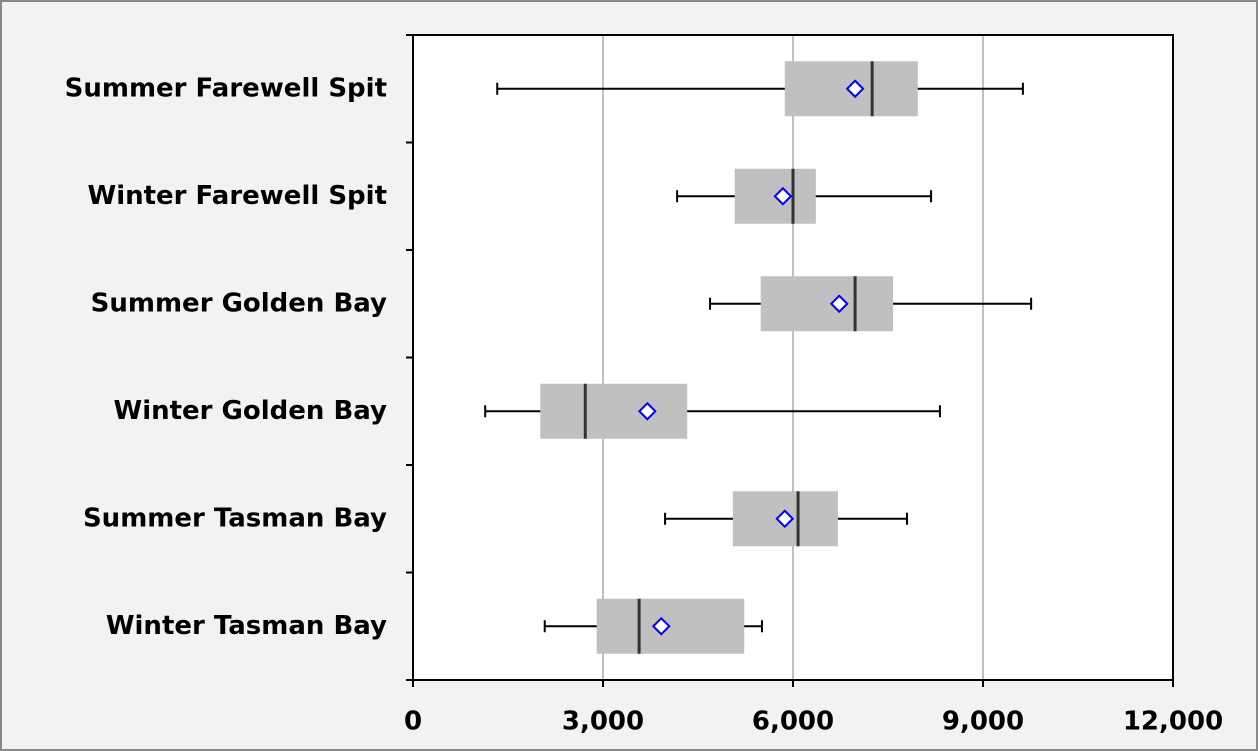 The image size is (1258, 751). I want to click on x-tick-label: 6,000, so click(793, 722).